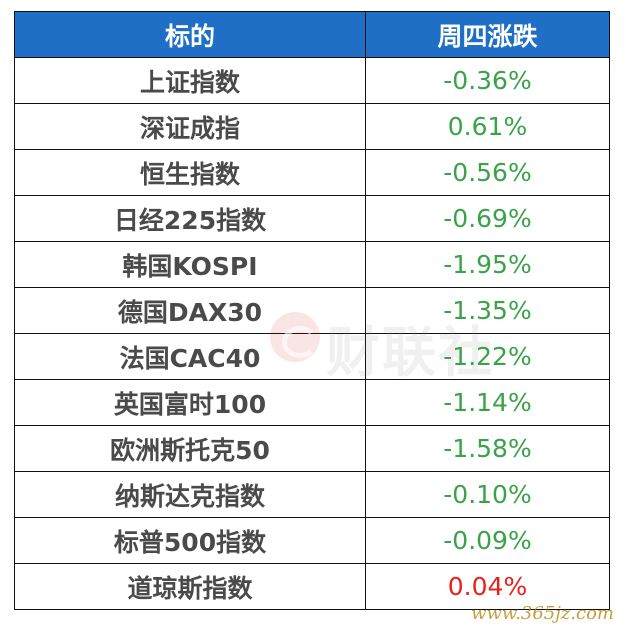 This screenshot has width=626, height=630. What do you see at coordinates (190, 356) in the screenshot?
I see `index-name-cell: 法国CAC40` at bounding box center [190, 356].